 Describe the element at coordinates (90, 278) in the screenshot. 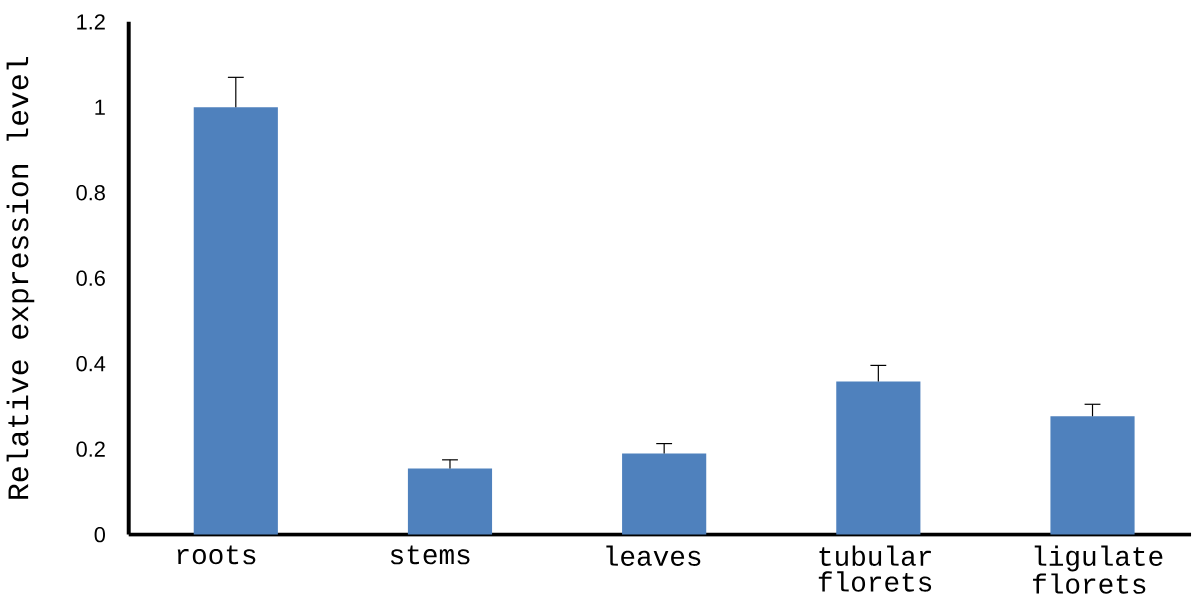

I see `y-tick-label: 0.6` at that location.